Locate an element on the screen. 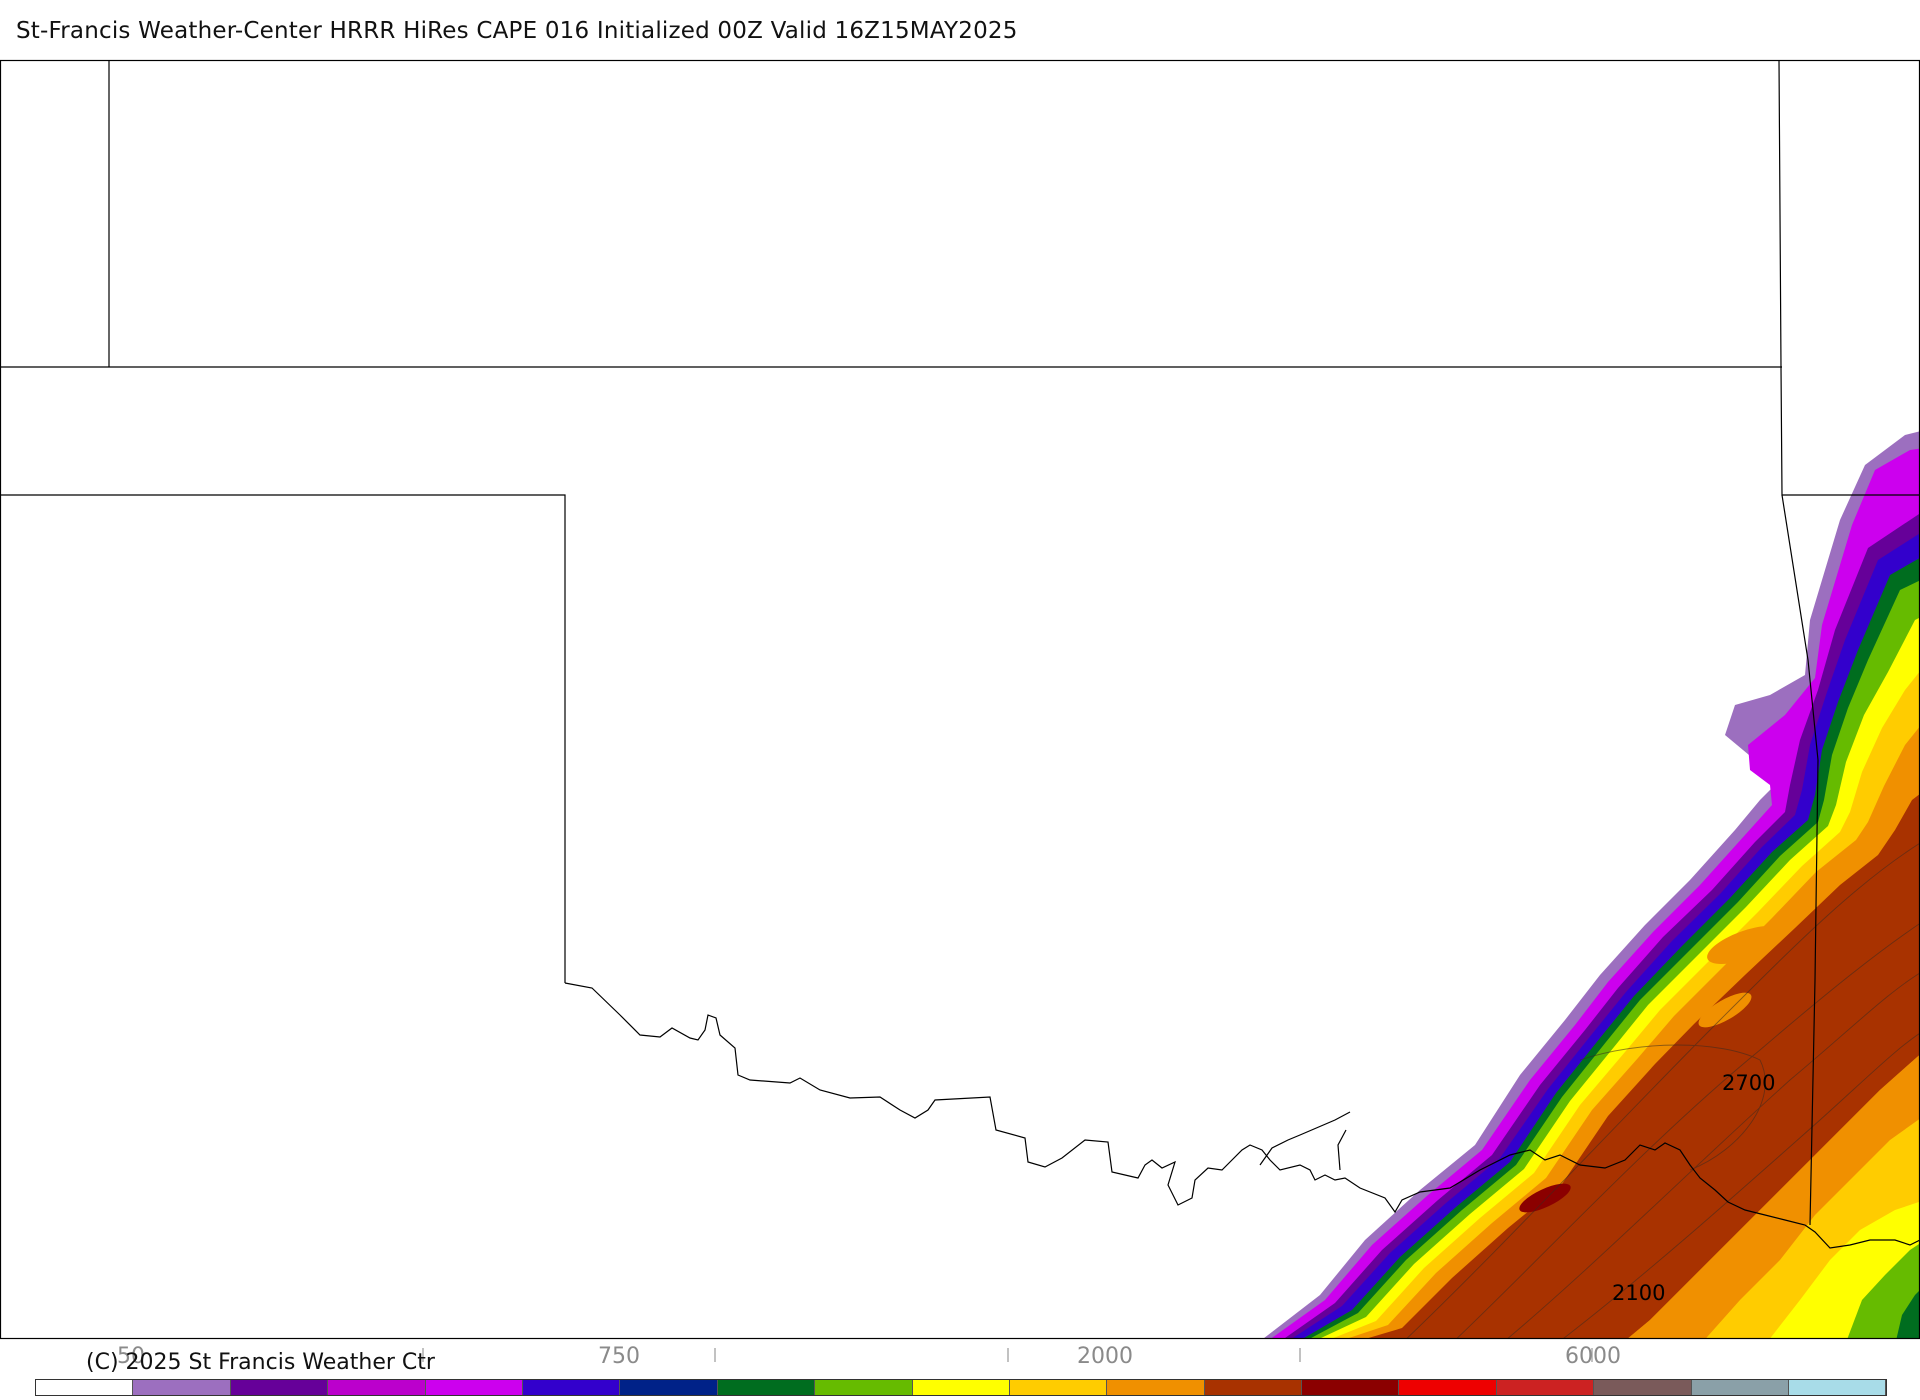  cape-colorbar is located at coordinates (961, 1387).